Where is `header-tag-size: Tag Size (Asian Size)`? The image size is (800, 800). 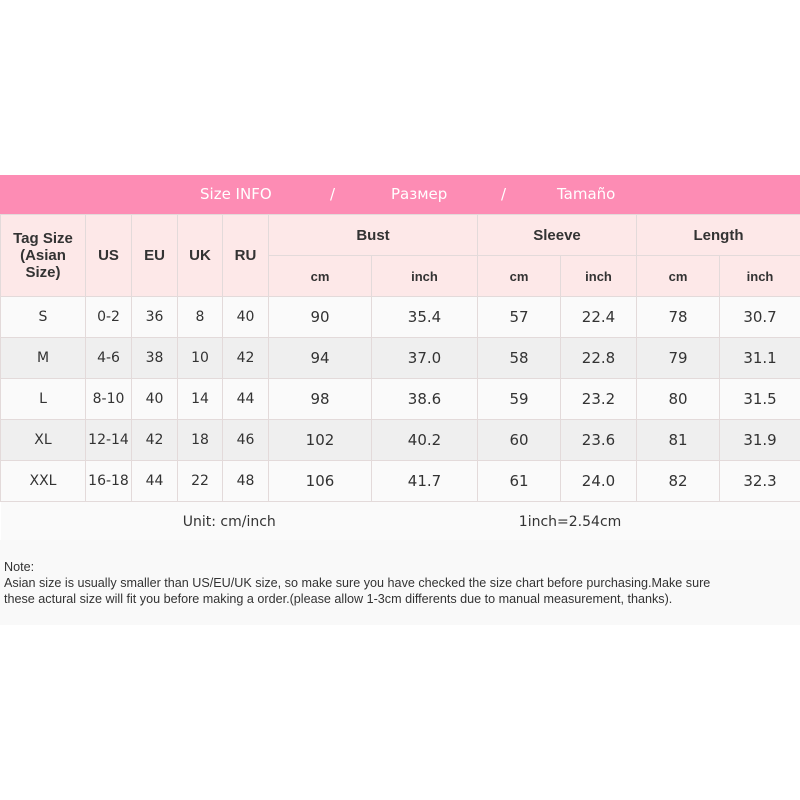
header-tag-size: Tag Size (Asian Size) is located at coordinates (43, 255).